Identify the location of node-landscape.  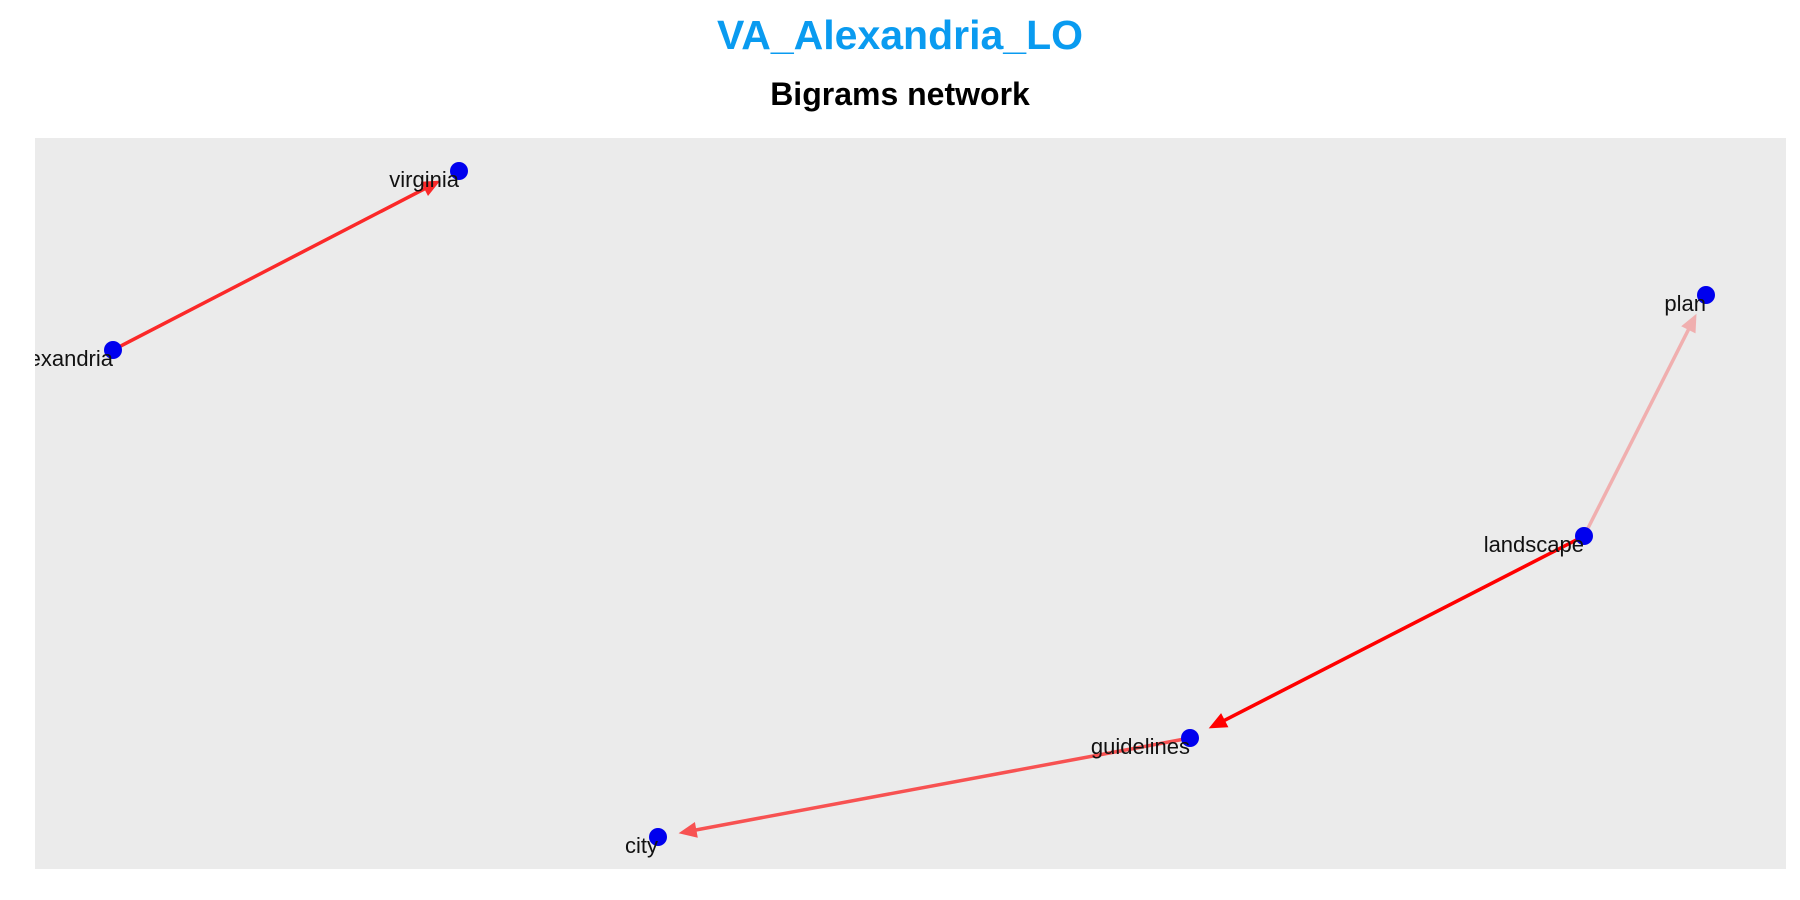
(1584, 536).